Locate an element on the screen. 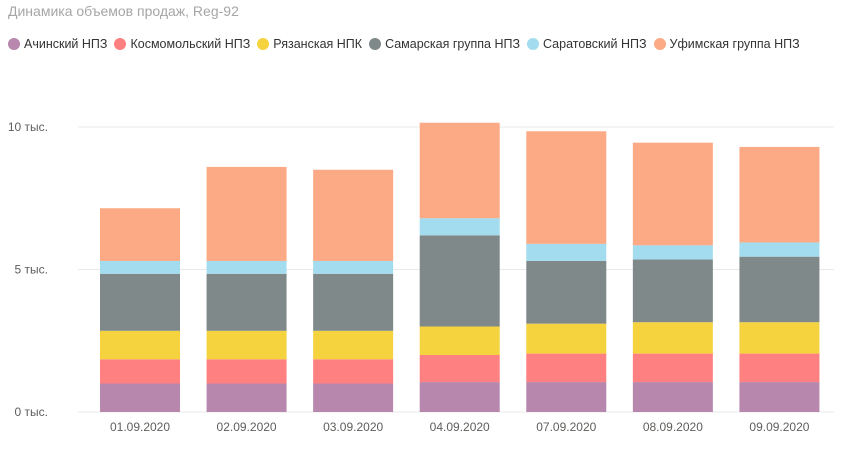 Image resolution: width=846 pixels, height=454 pixels. legend-label: Космомольский НПЗ is located at coordinates (190, 44).